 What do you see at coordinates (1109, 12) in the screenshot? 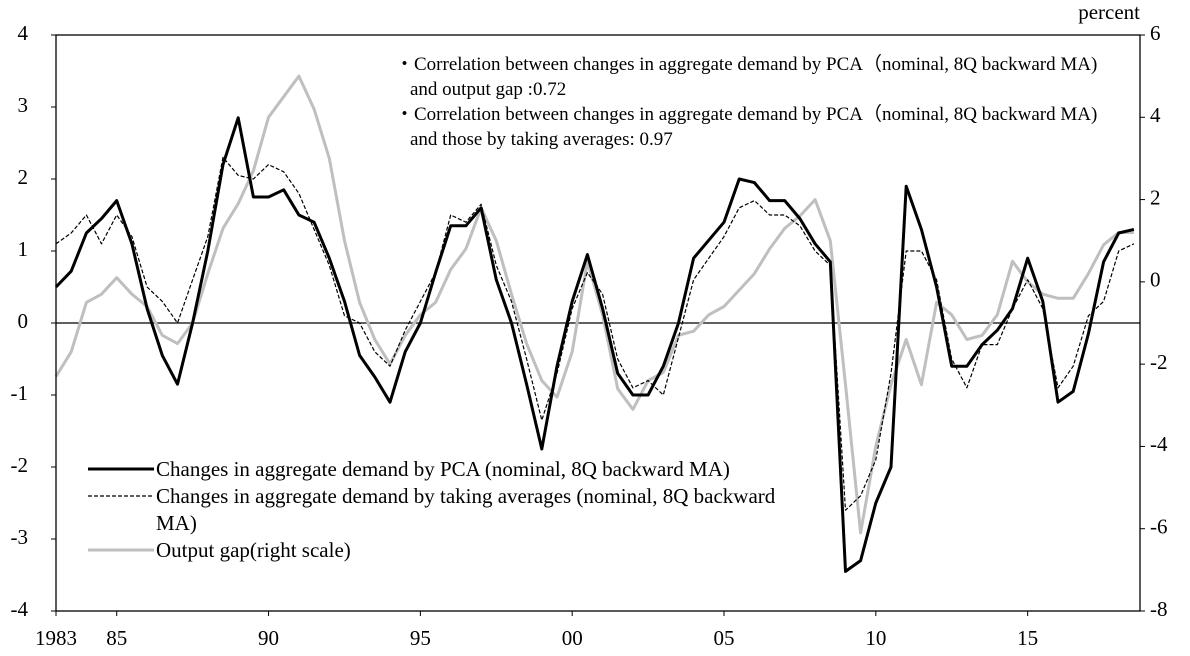
I see `y-axis-label: percent` at bounding box center [1109, 12].